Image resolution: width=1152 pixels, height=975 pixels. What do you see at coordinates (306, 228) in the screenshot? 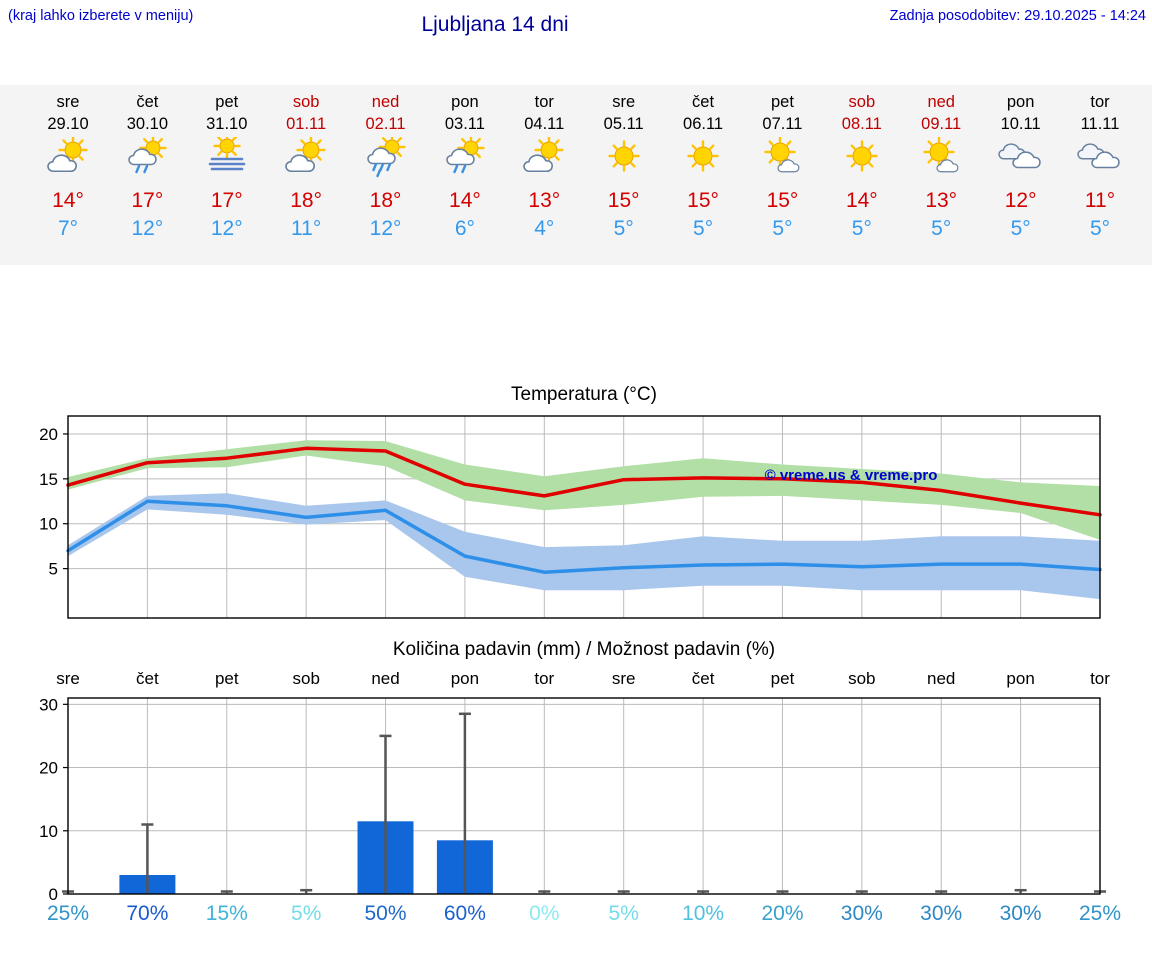
I see `low-temp: 11°` at bounding box center [306, 228].